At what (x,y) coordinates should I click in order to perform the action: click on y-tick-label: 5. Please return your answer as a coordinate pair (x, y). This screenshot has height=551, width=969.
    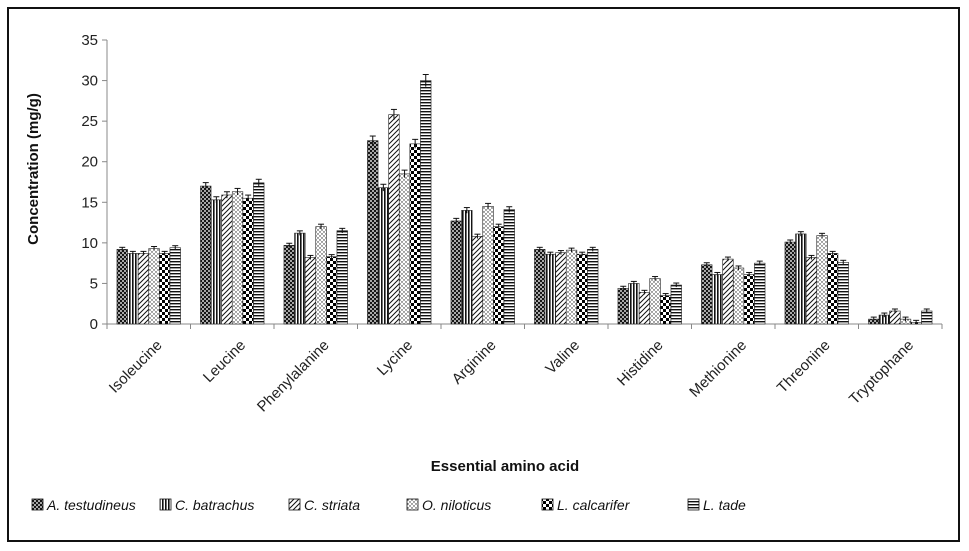
    Looking at the image, I should click on (94, 283).